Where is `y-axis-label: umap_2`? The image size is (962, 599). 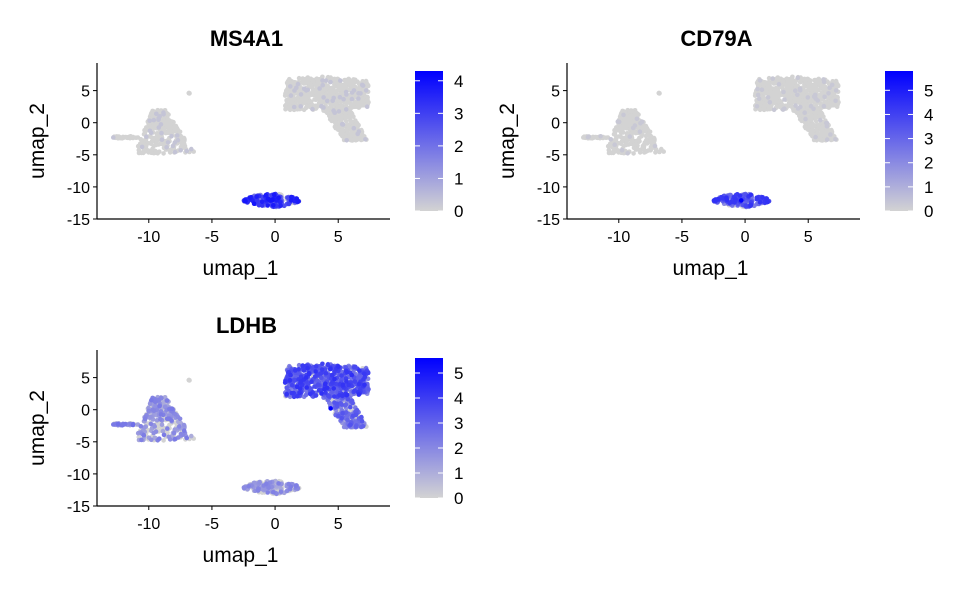 y-axis-label: umap_2 is located at coordinates (37, 141).